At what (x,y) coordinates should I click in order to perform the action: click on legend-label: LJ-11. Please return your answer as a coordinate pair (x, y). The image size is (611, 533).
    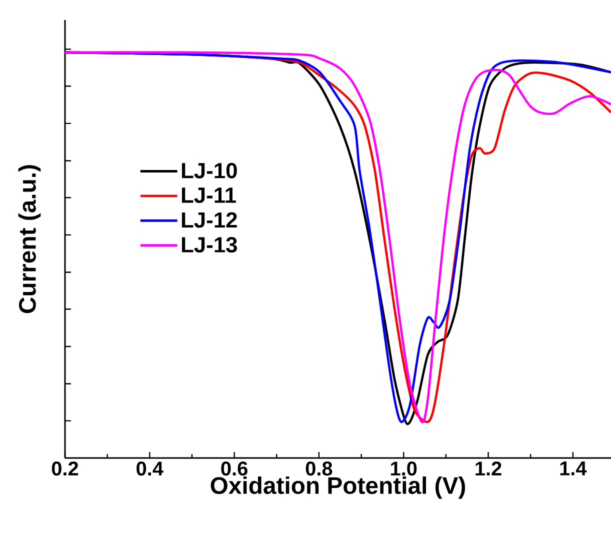
    Looking at the image, I should click on (209, 195).